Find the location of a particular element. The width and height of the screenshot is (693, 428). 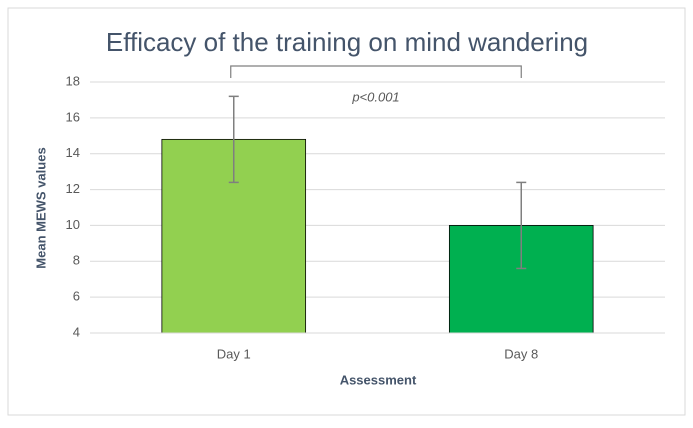

y-tick-label: 12 is located at coordinates (73, 188).